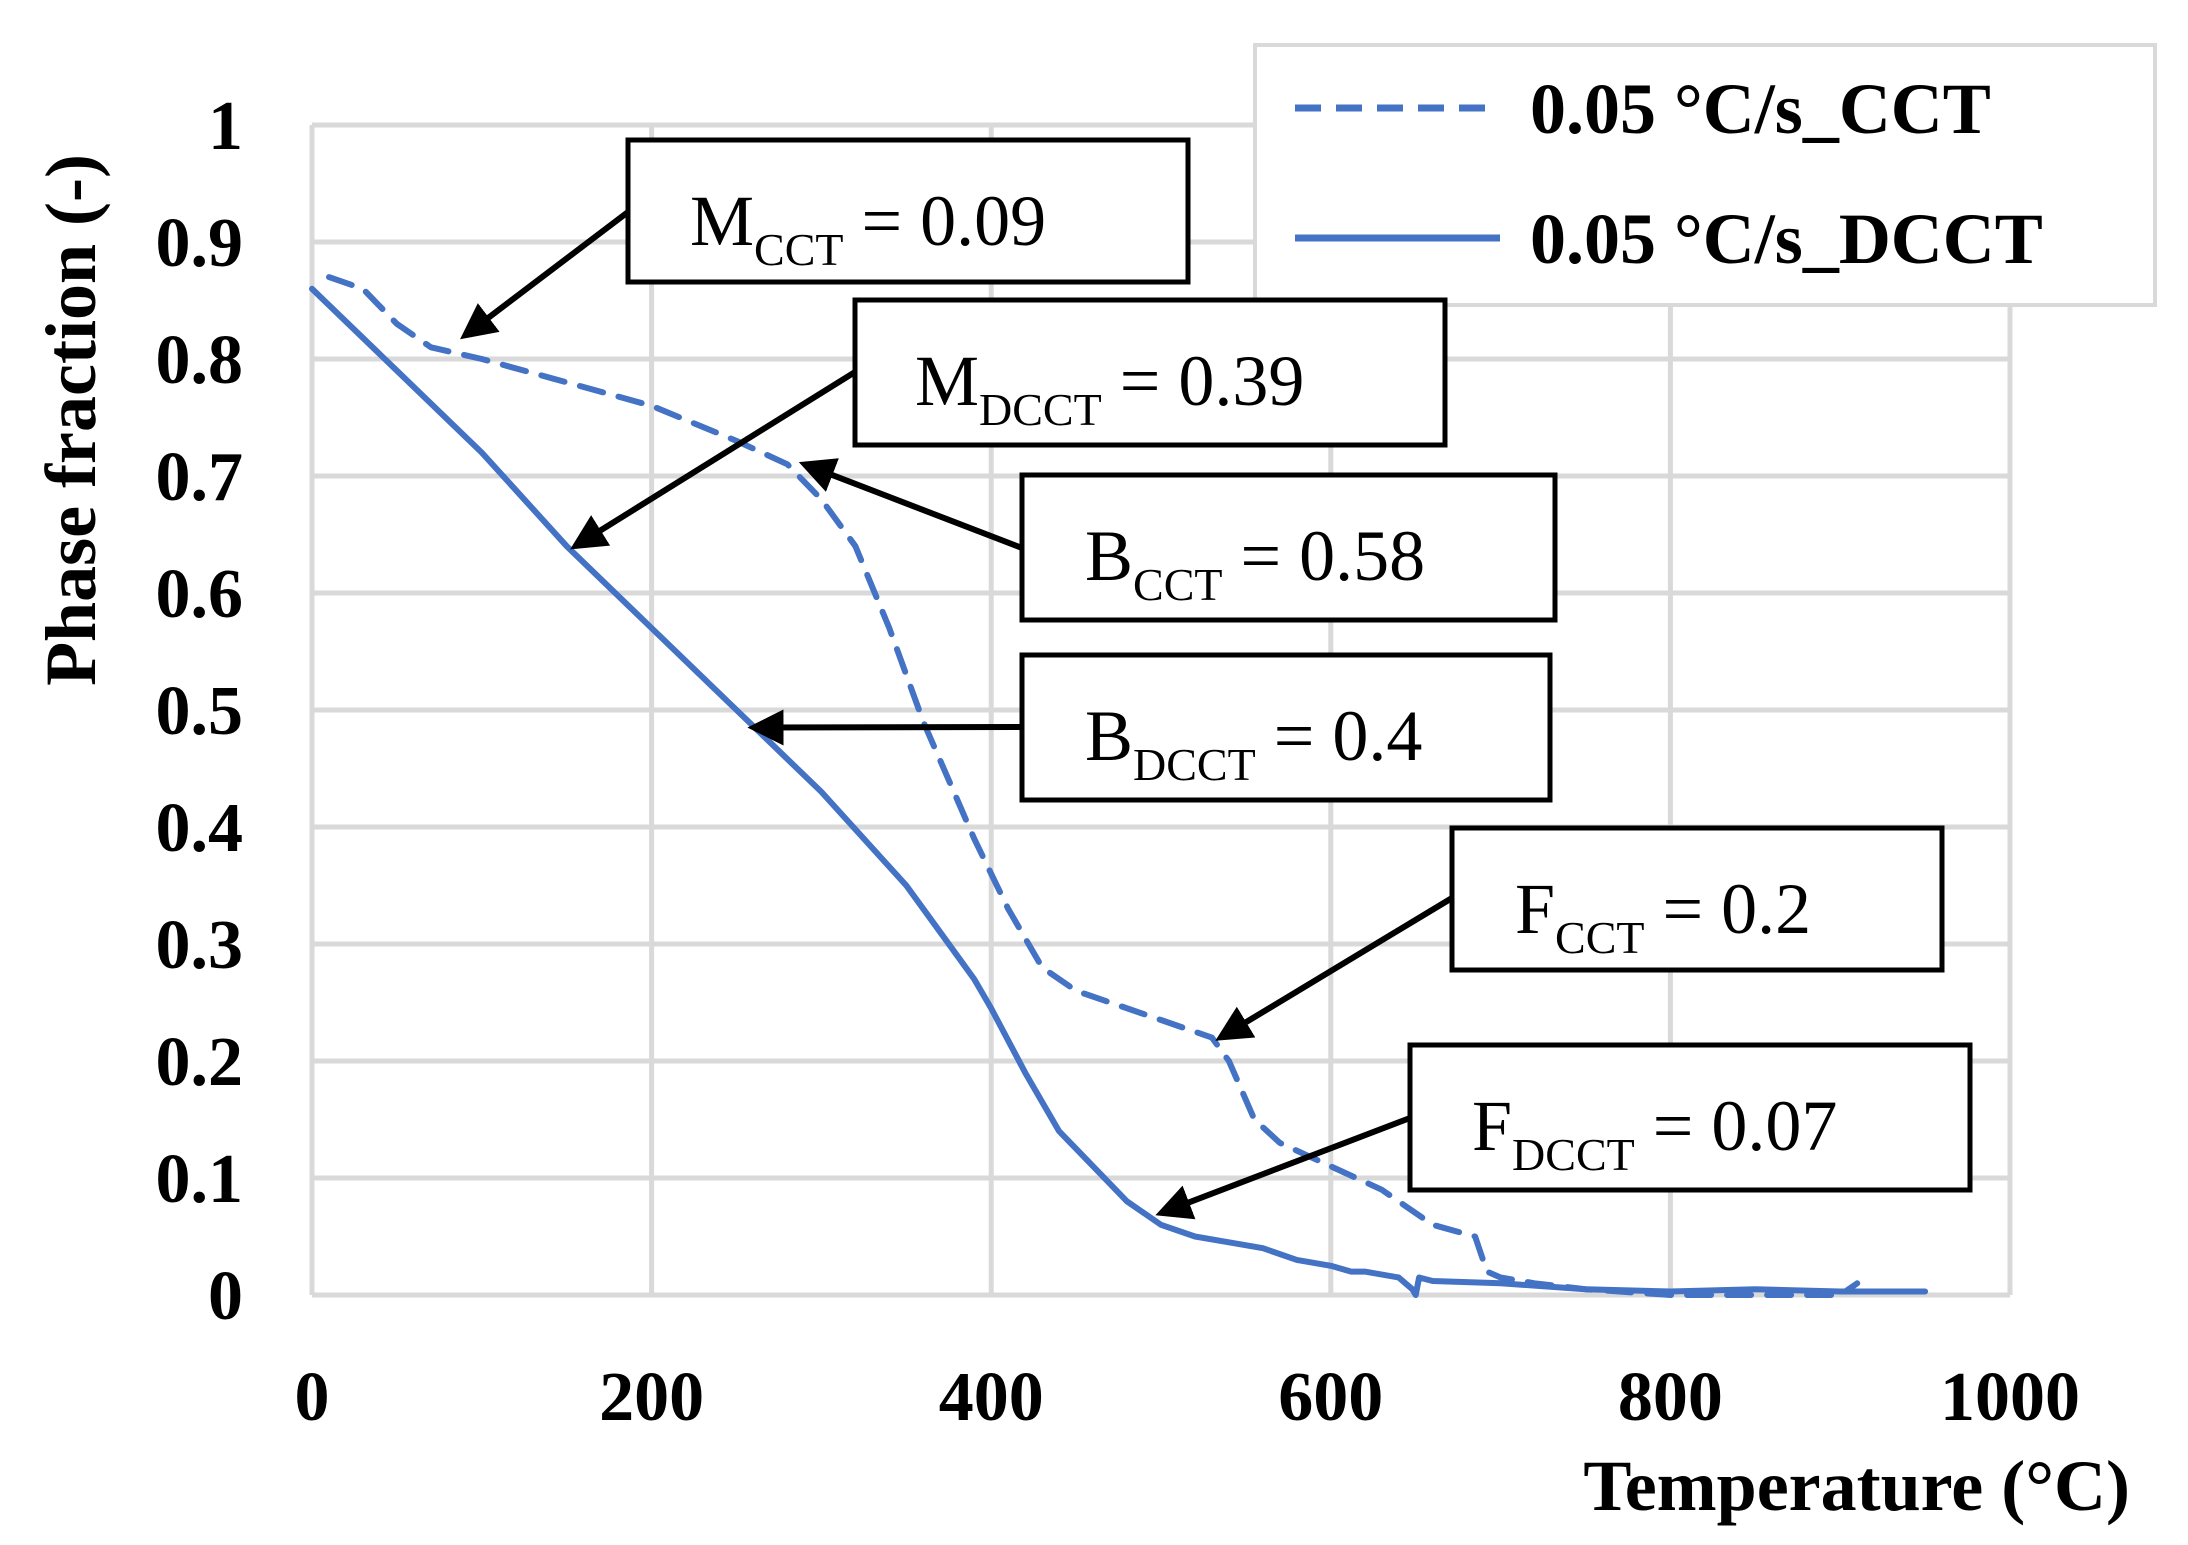  What do you see at coordinates (225, 1296) in the screenshot?
I see `y-tick-label: 0` at bounding box center [225, 1296].